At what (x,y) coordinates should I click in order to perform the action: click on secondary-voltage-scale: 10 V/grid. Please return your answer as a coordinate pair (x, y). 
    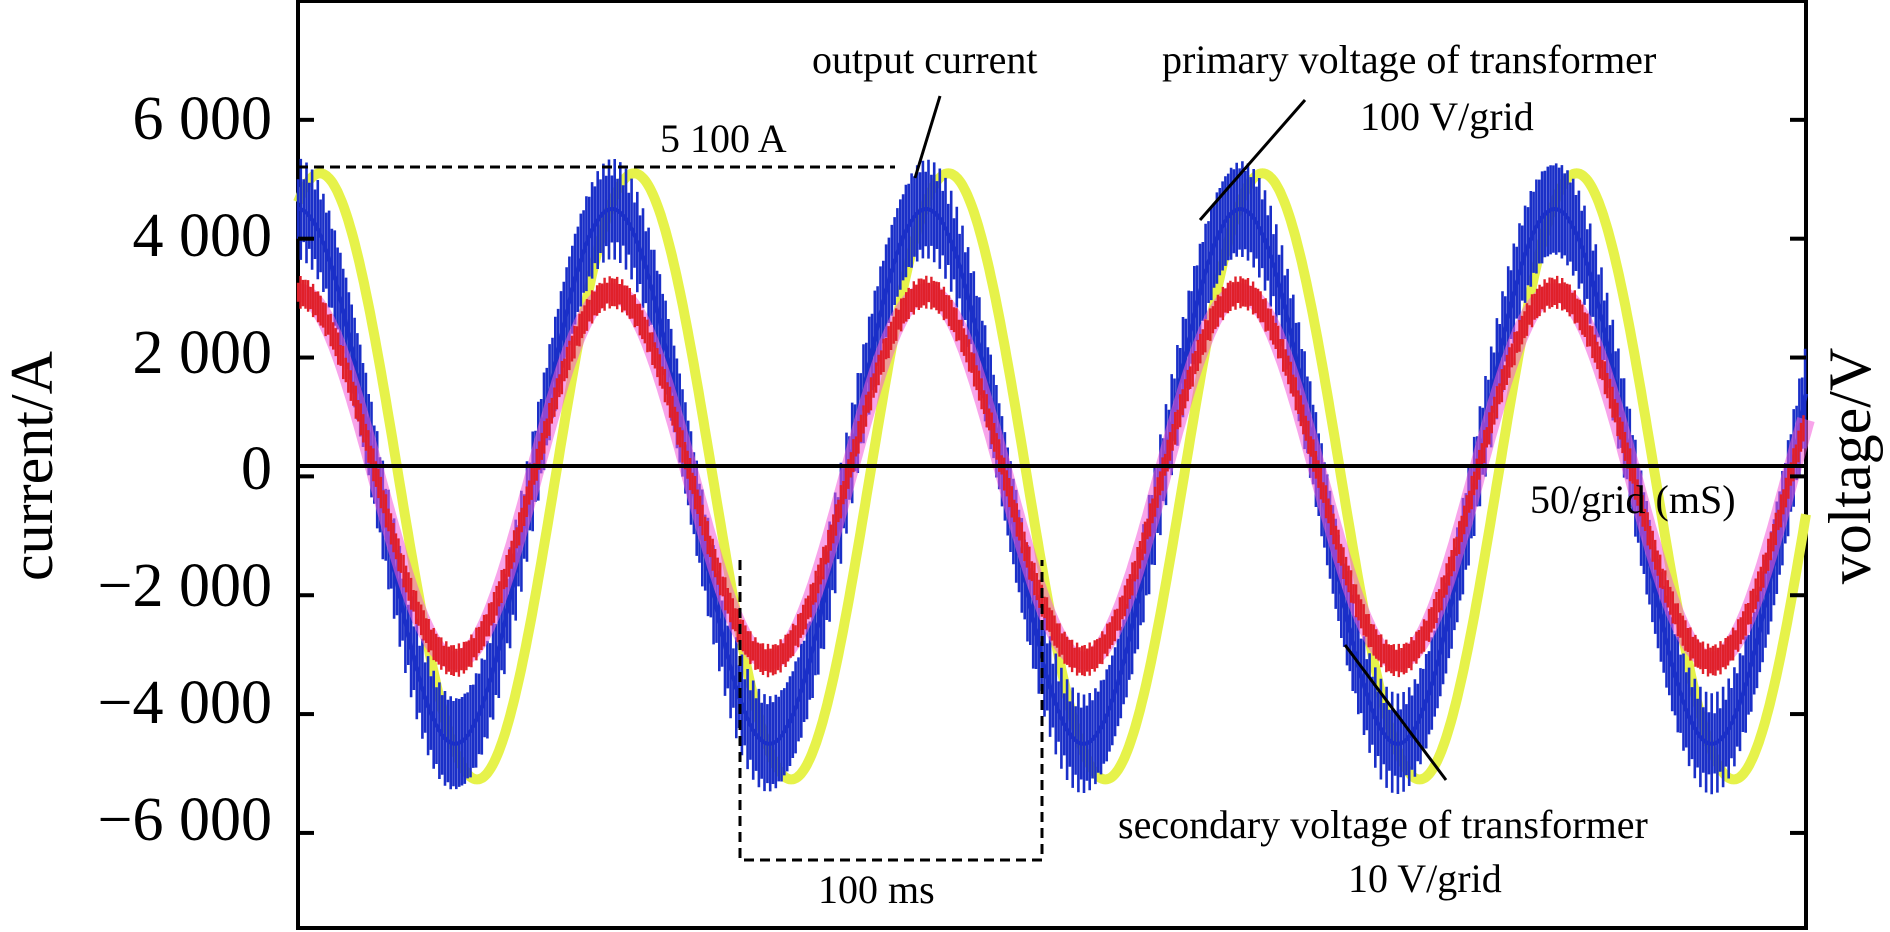
    Looking at the image, I should click on (1425, 878).